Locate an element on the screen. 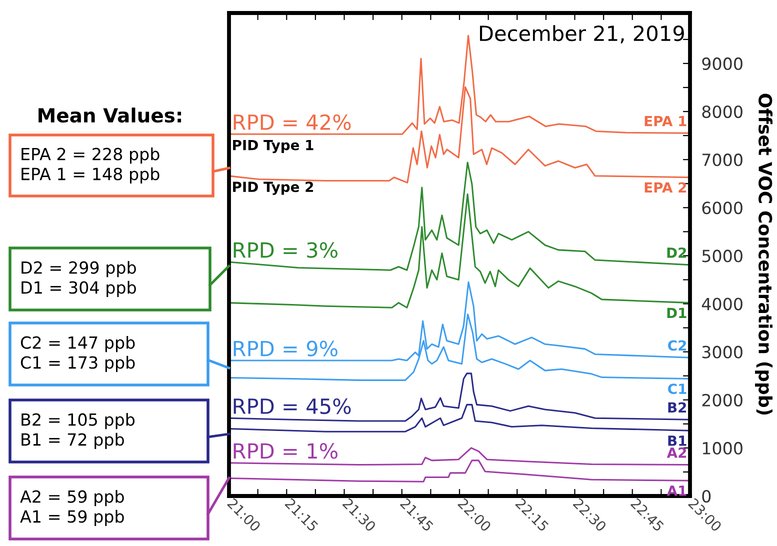  y-tick-label: 5000 is located at coordinates (722, 256).